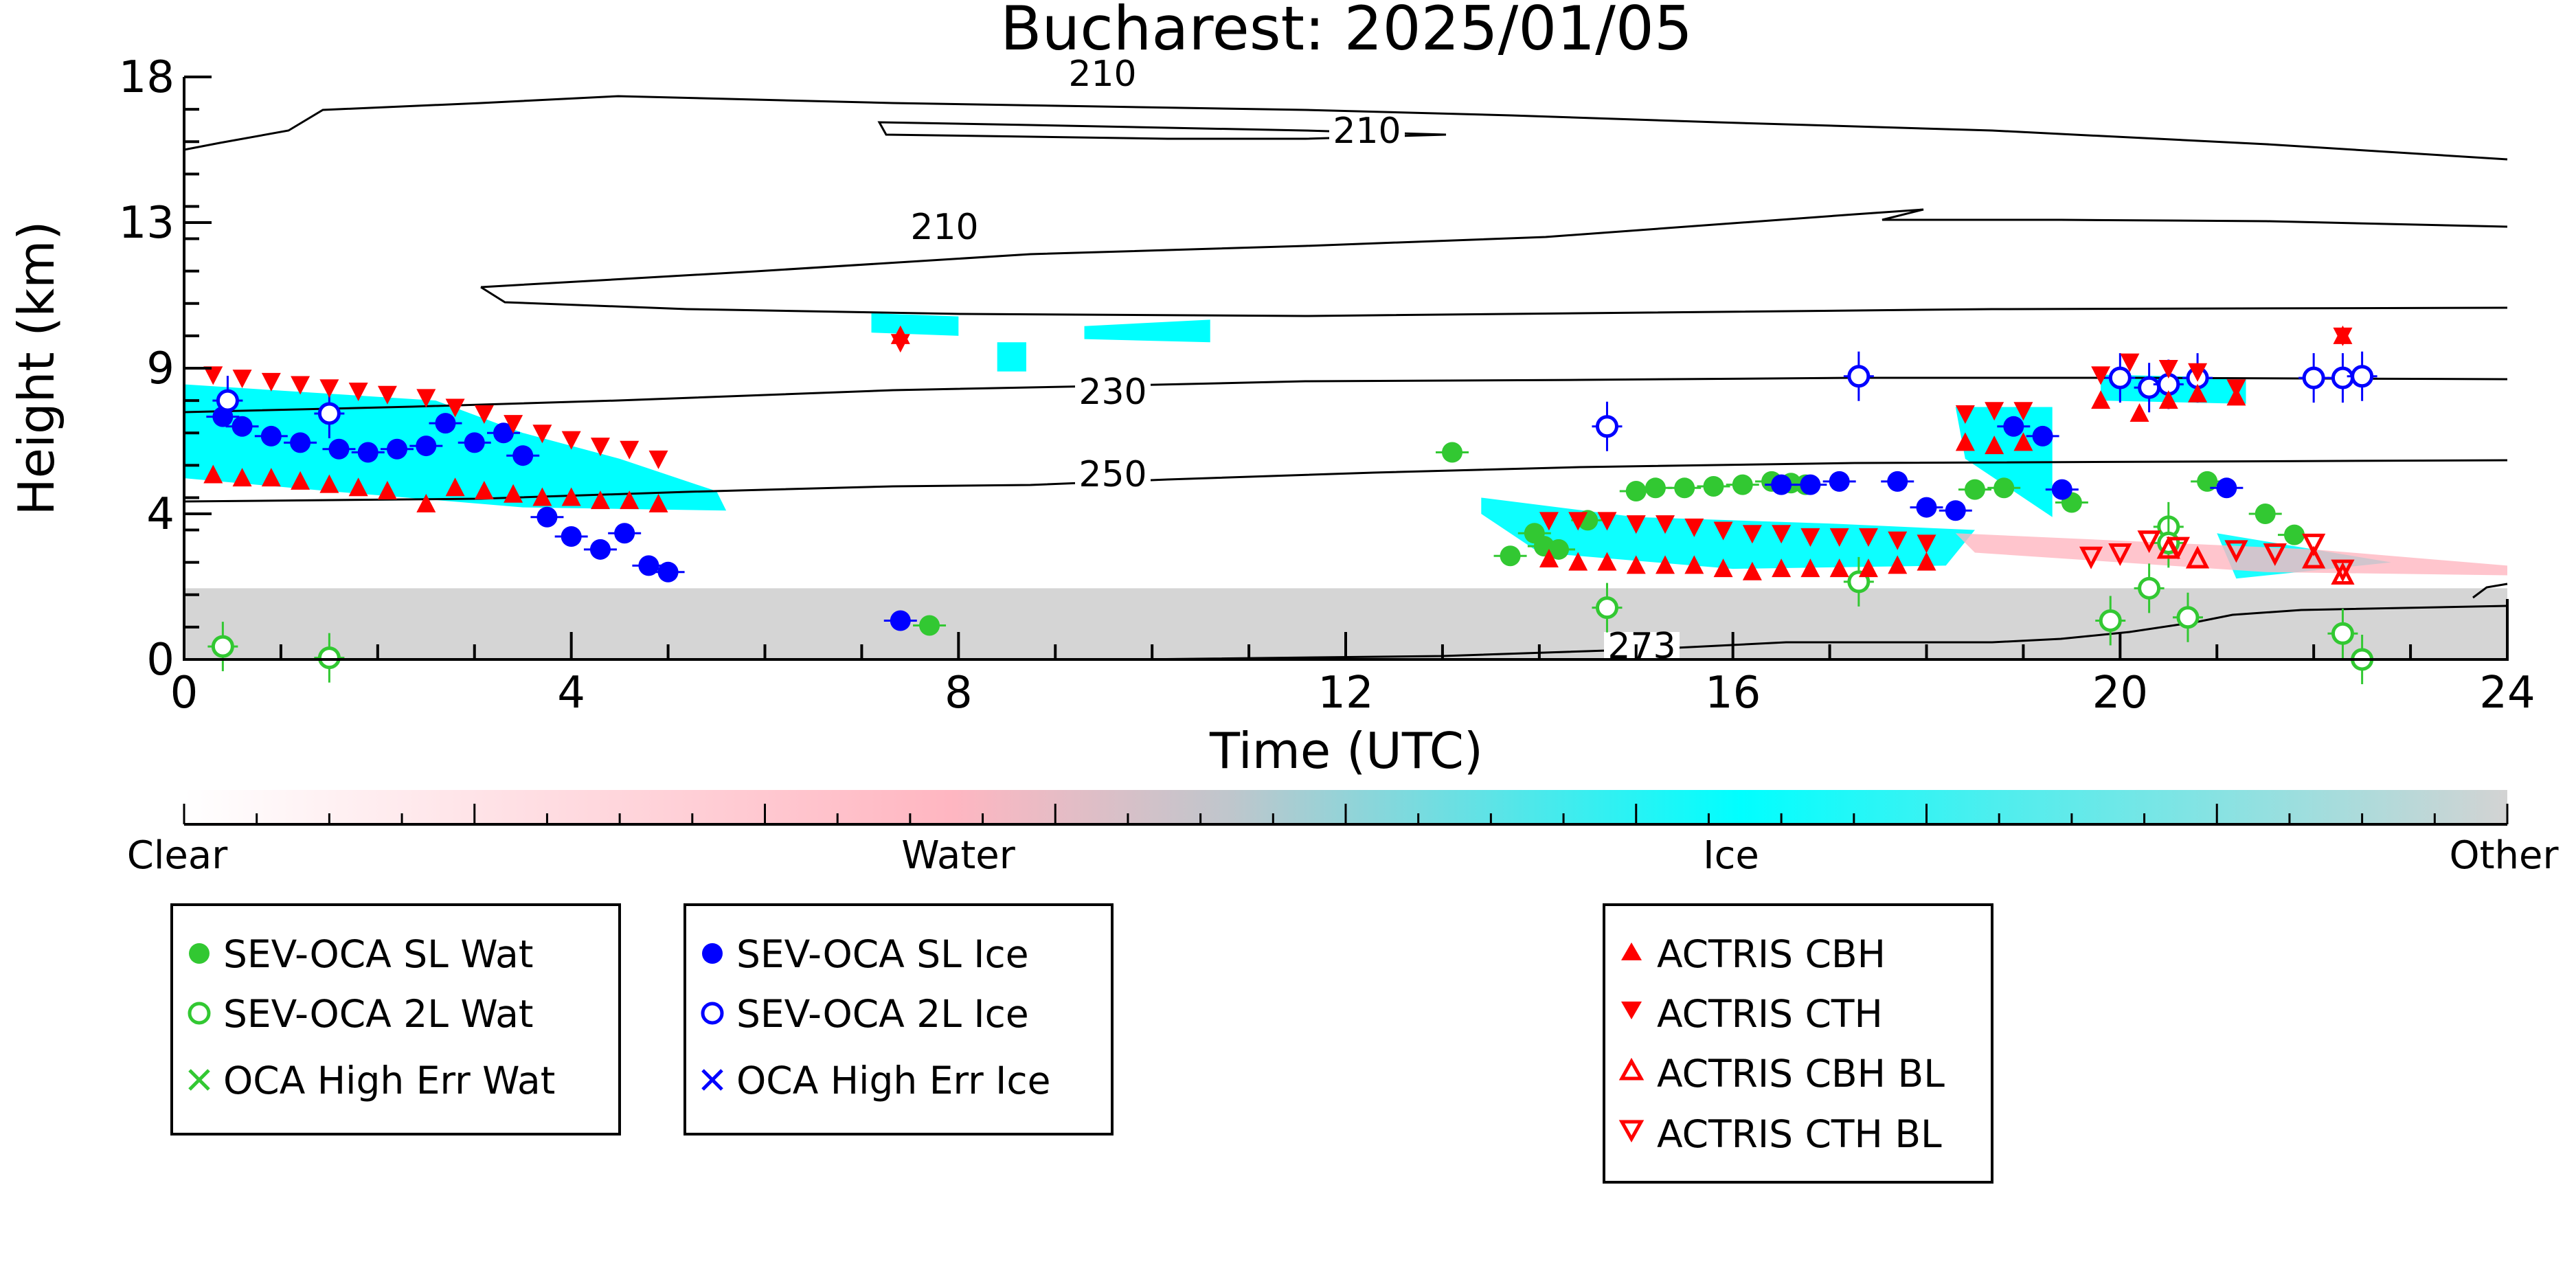  What do you see at coordinates (199, 1013) in the screenshot?
I see `legend-marker-2l-wat` at bounding box center [199, 1013].